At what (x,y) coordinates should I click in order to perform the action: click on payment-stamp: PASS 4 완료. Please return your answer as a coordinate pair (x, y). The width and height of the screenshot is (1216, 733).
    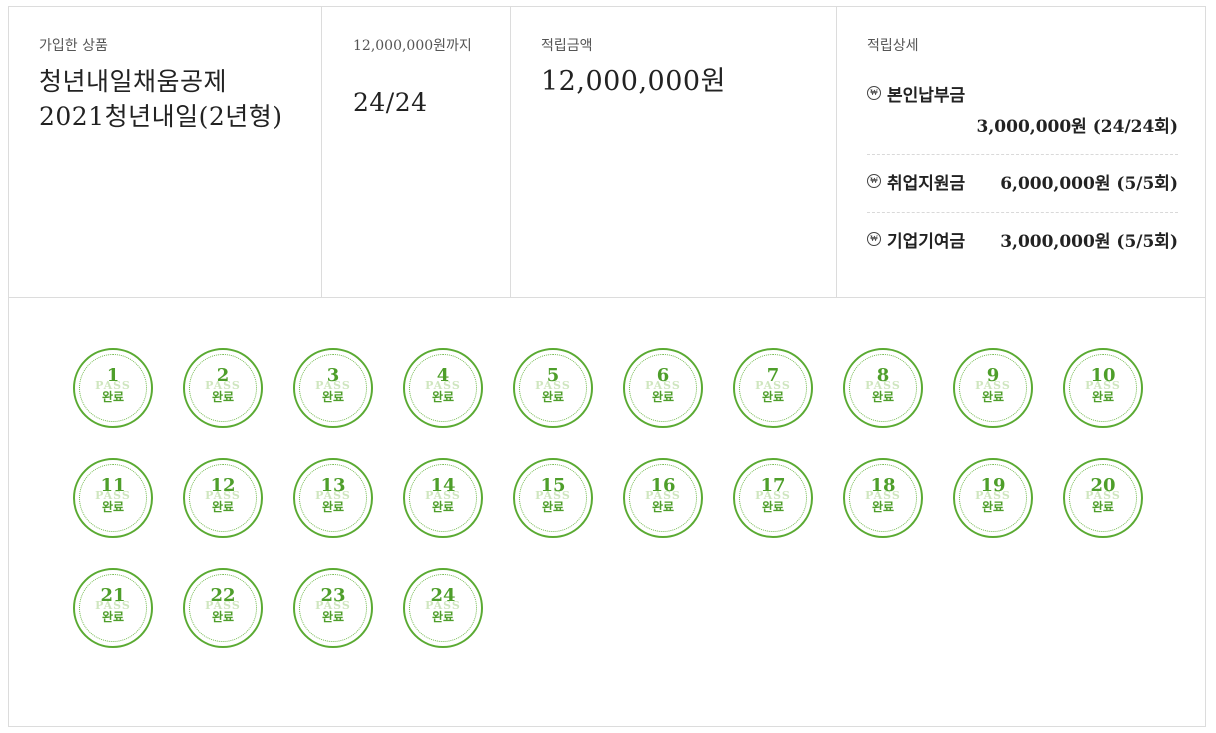
    Looking at the image, I should click on (443, 388).